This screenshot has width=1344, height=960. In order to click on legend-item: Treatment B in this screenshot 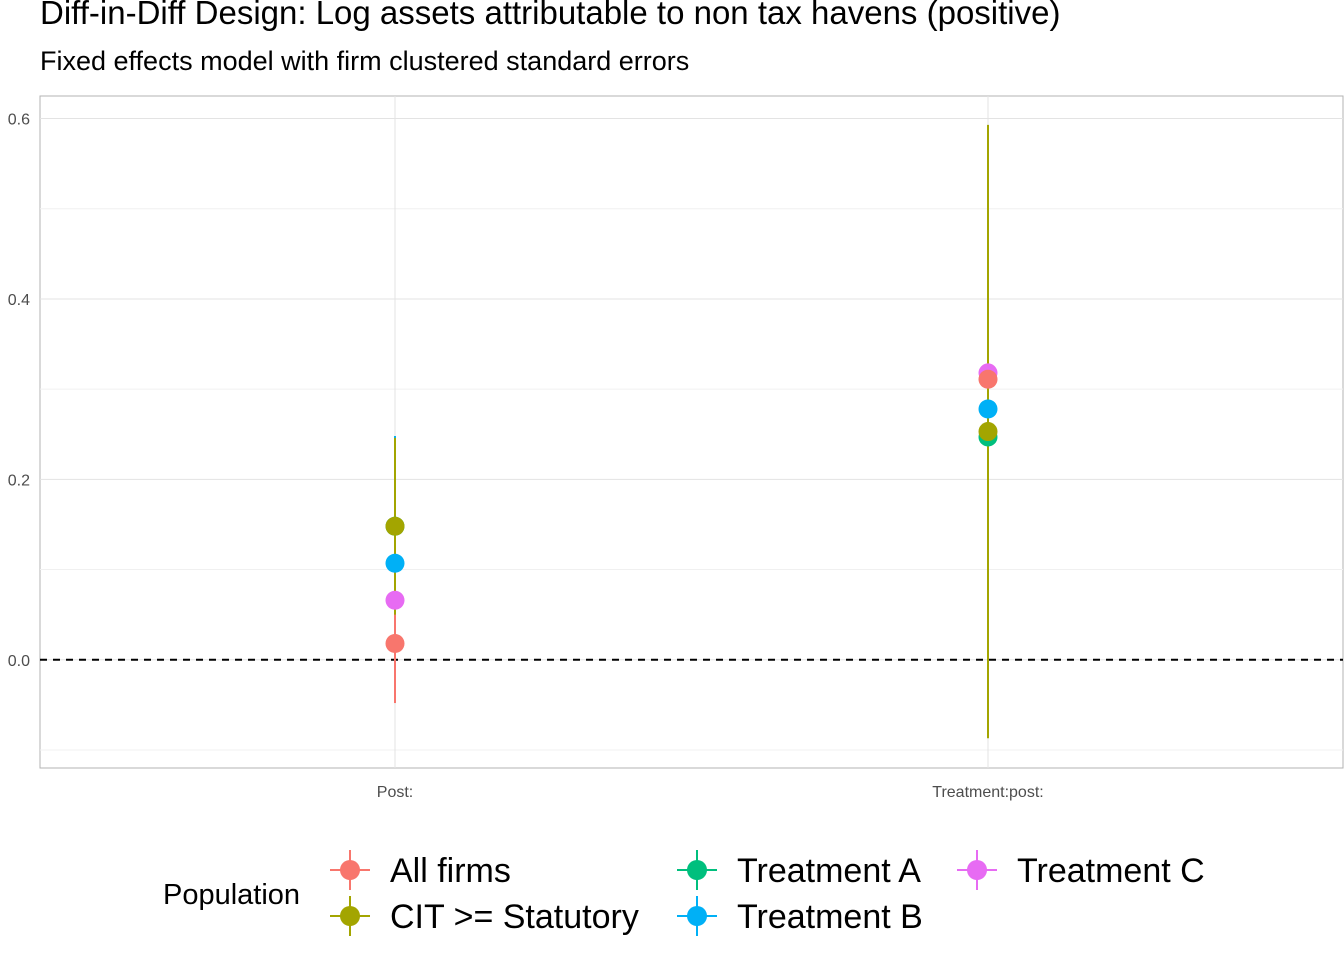, I will do `click(800, 916)`.